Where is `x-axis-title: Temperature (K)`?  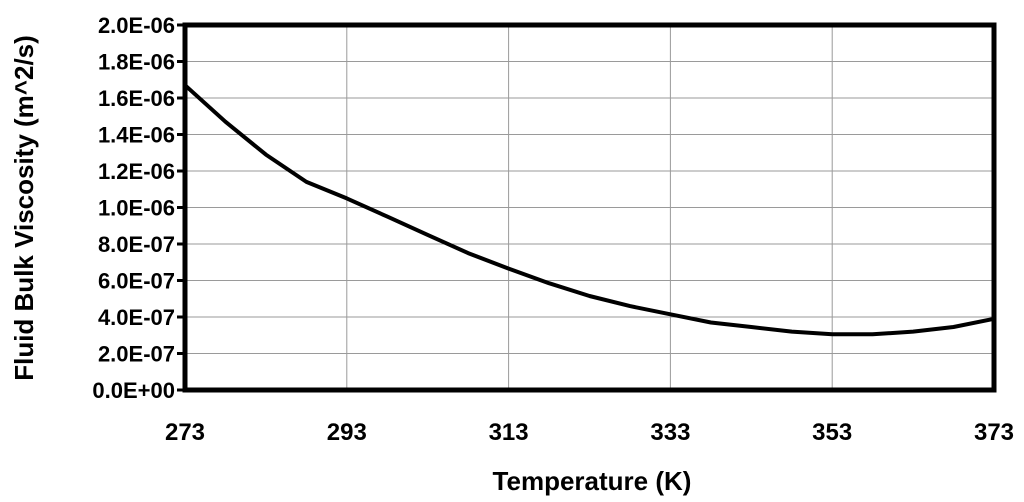
x-axis-title: Temperature (K) is located at coordinates (592, 481).